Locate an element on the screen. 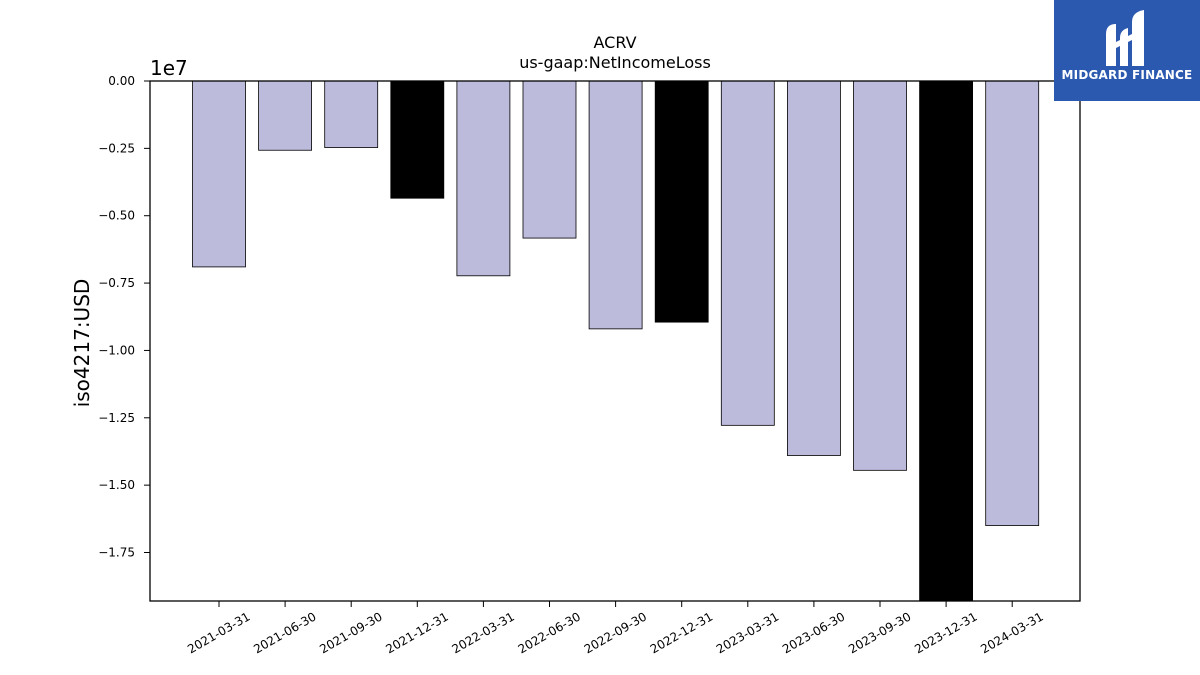  x-tick-label: 2021-09-30 is located at coordinates (350, 632).